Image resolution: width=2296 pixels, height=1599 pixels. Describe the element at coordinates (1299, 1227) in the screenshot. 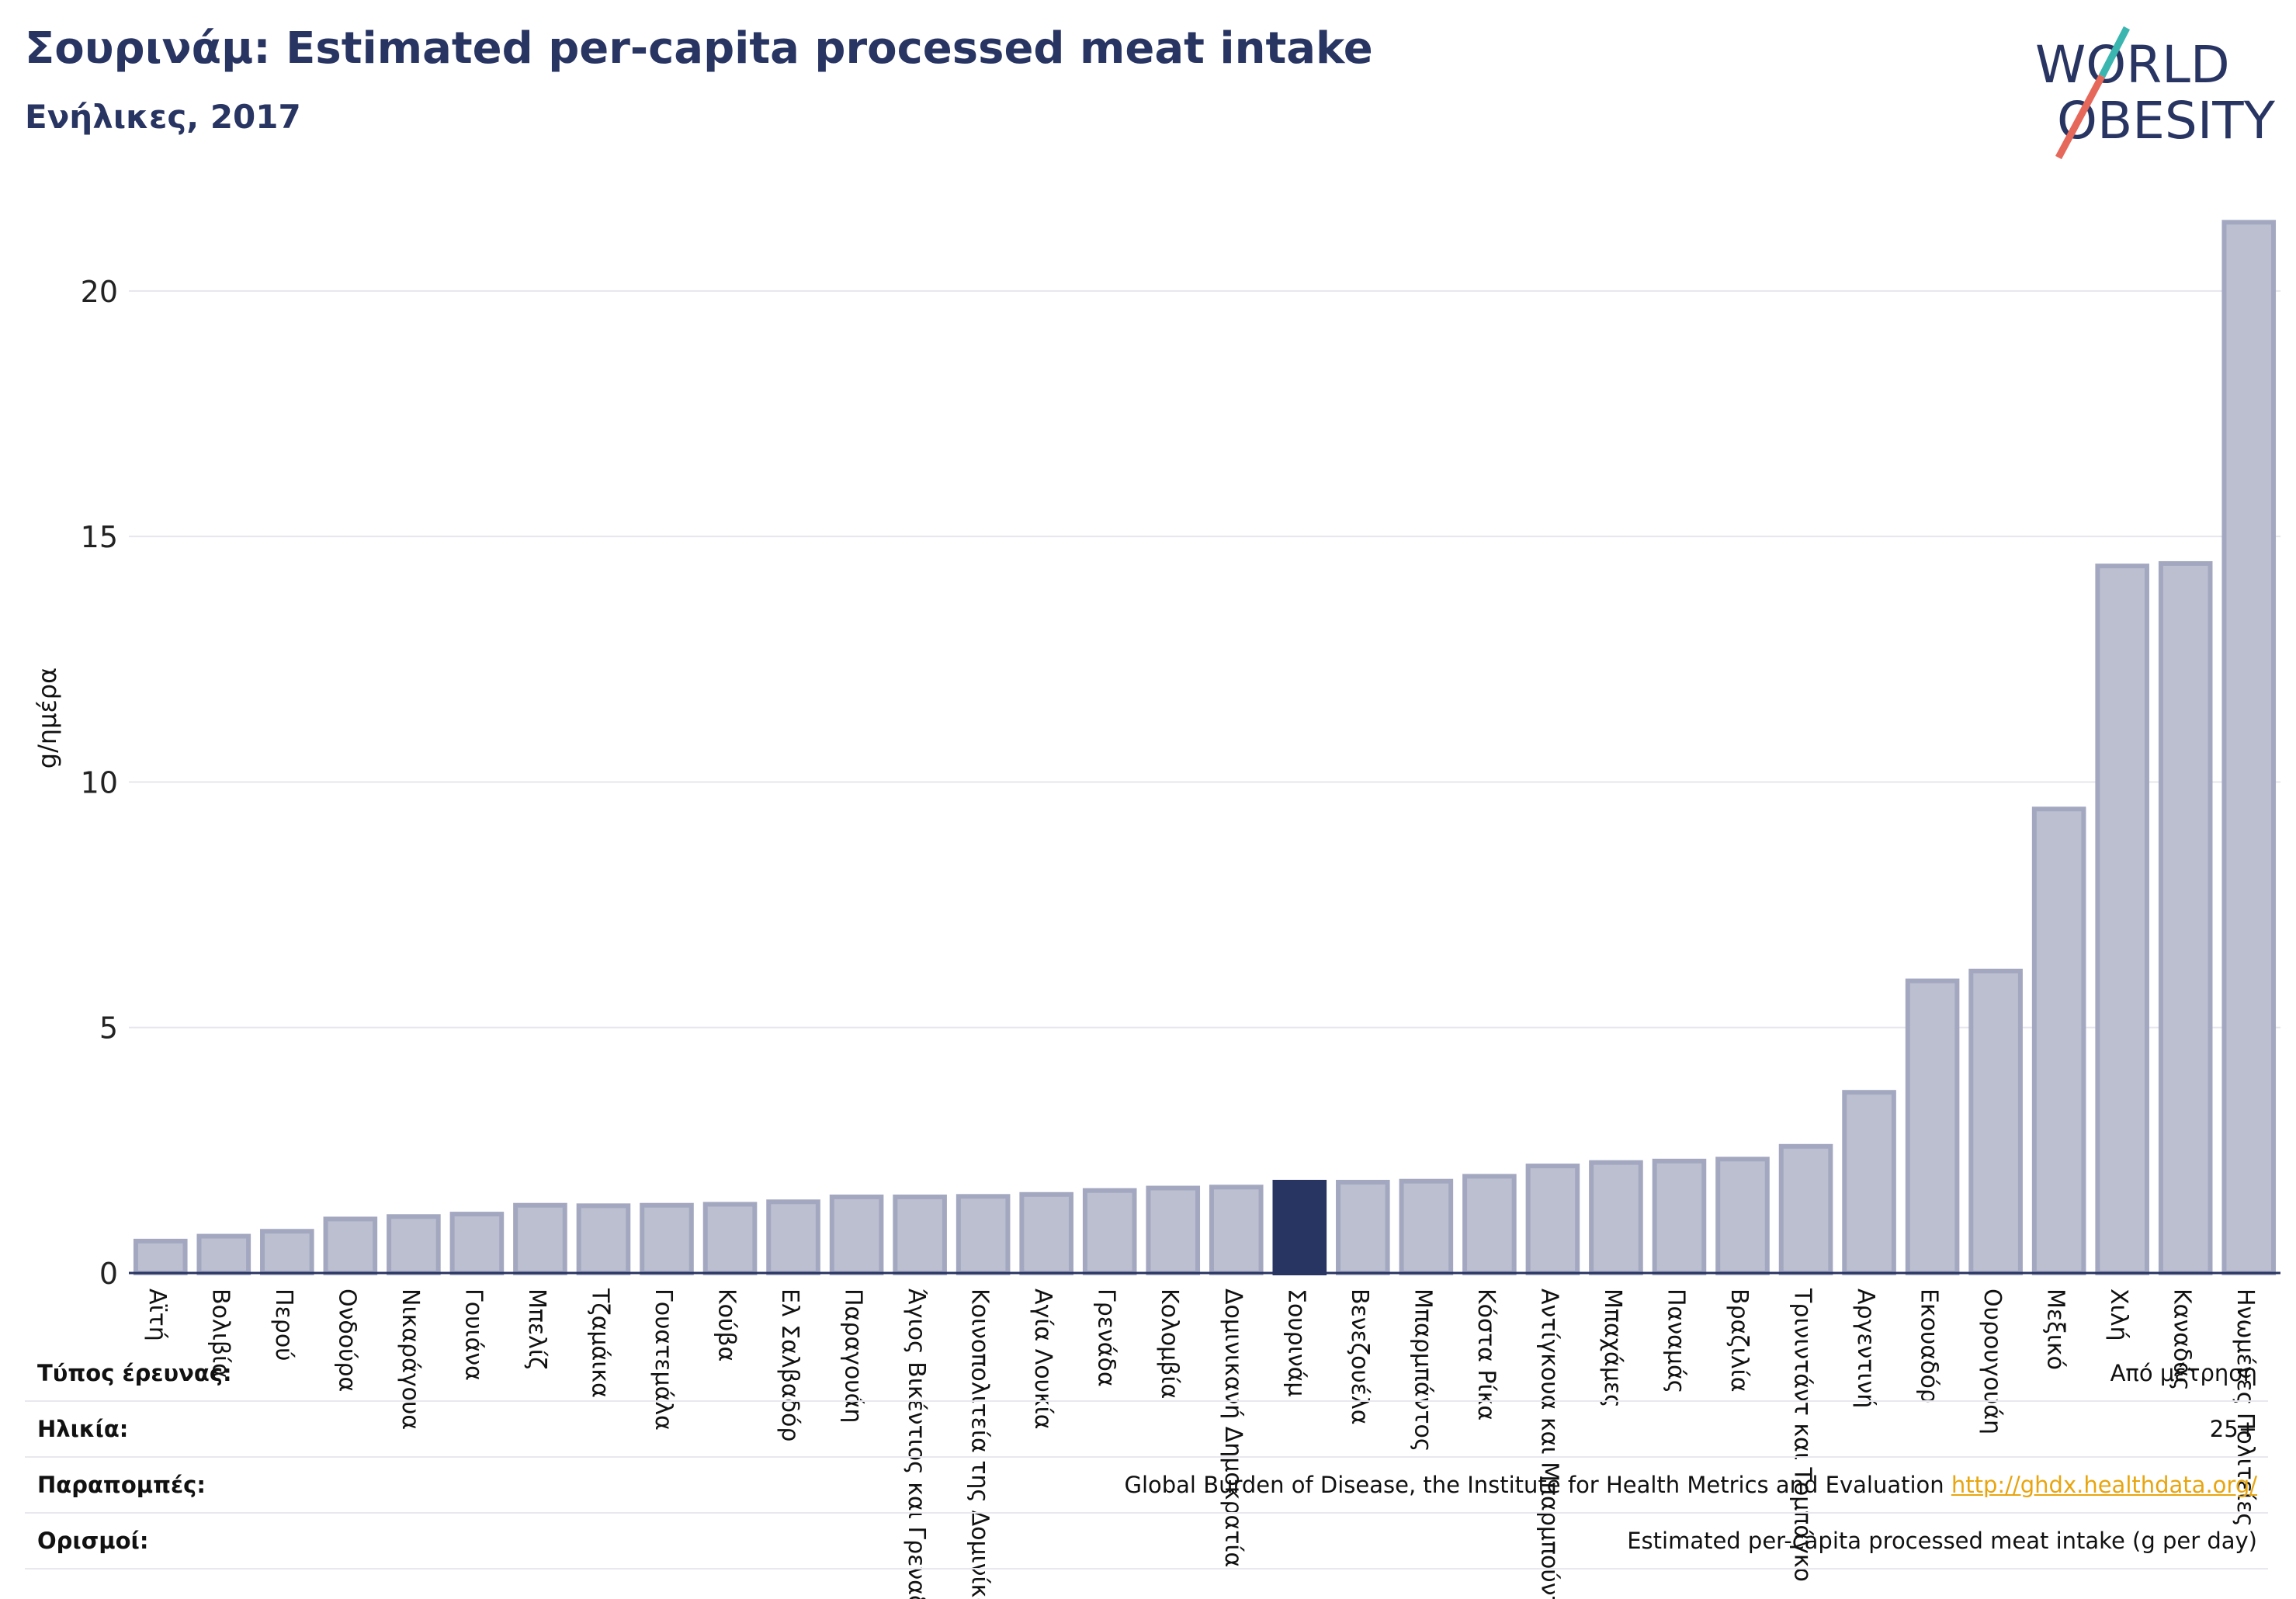

I see `bar-highlighted` at that location.